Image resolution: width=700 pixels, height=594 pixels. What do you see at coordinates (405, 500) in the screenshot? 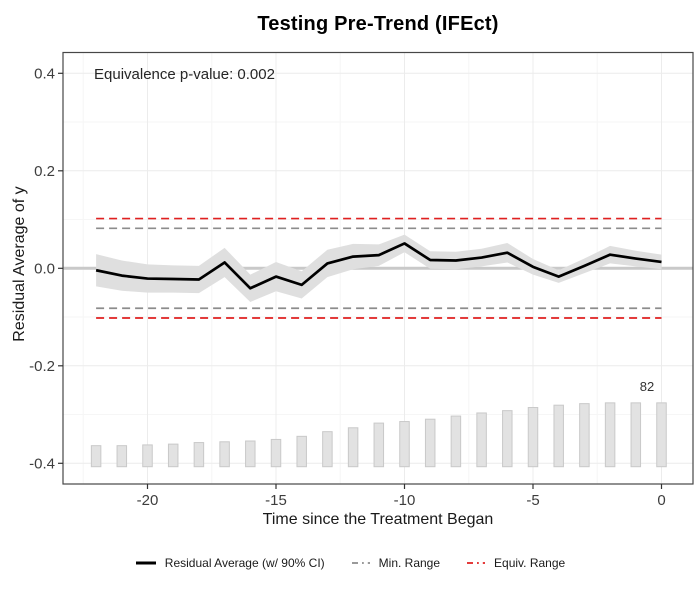
I see `x-tick-label: -10` at bounding box center [405, 500].